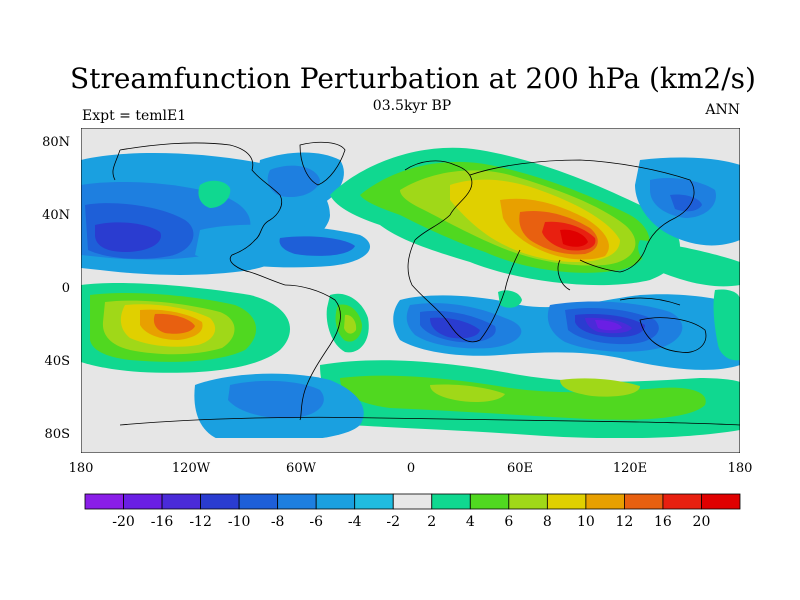 The image size is (800, 600). What do you see at coordinates (412, 106) in the screenshot?
I see `subtitle-center: 03.5kyr BP` at bounding box center [412, 106].